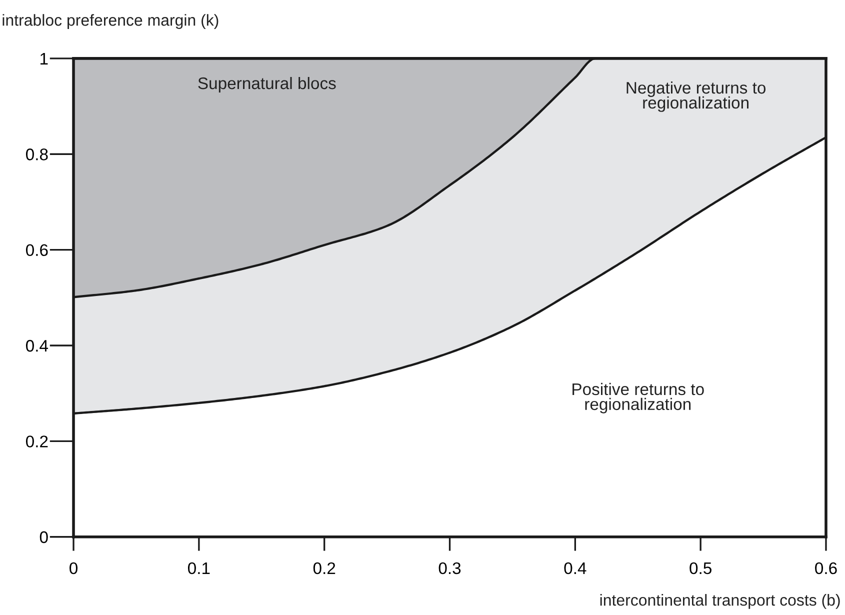  Describe the element at coordinates (37, 250) in the screenshot. I see `y-tick-label: 0.6` at that location.